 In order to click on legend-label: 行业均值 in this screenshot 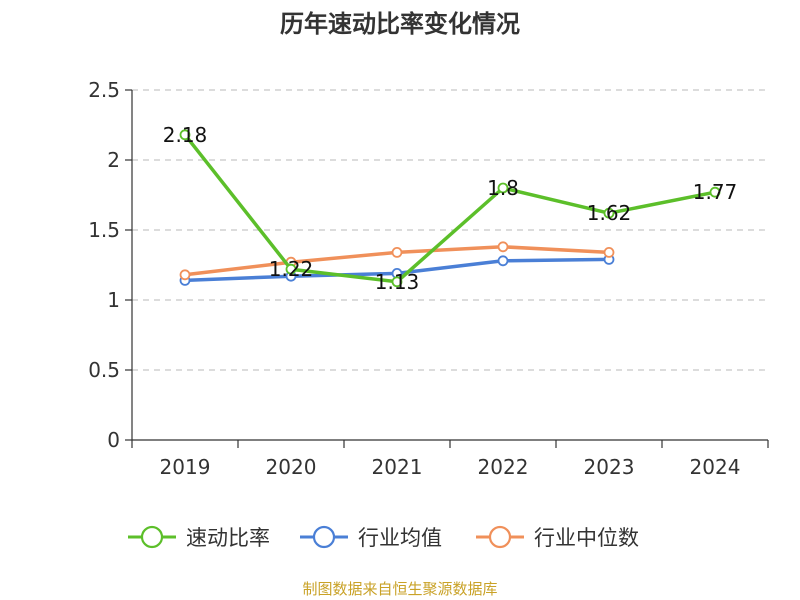, I will do `click(400, 538)`.